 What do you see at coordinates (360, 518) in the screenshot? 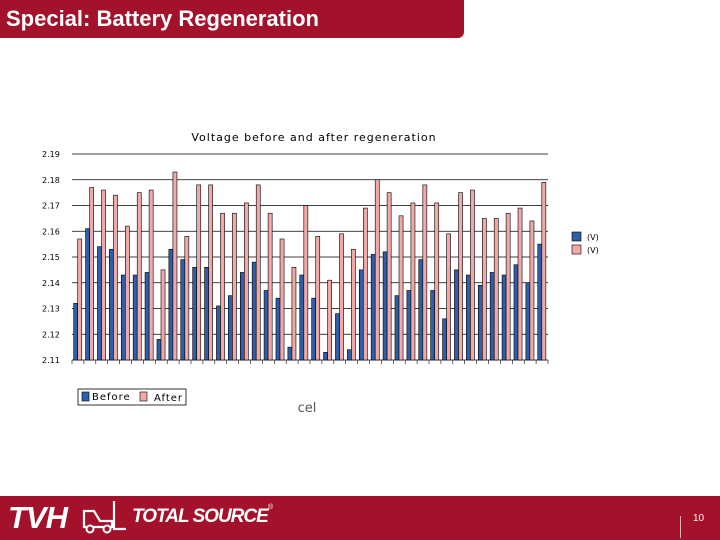
I see `footer-bar: TVH TOTAL SOURCE ® 10` at bounding box center [360, 518].